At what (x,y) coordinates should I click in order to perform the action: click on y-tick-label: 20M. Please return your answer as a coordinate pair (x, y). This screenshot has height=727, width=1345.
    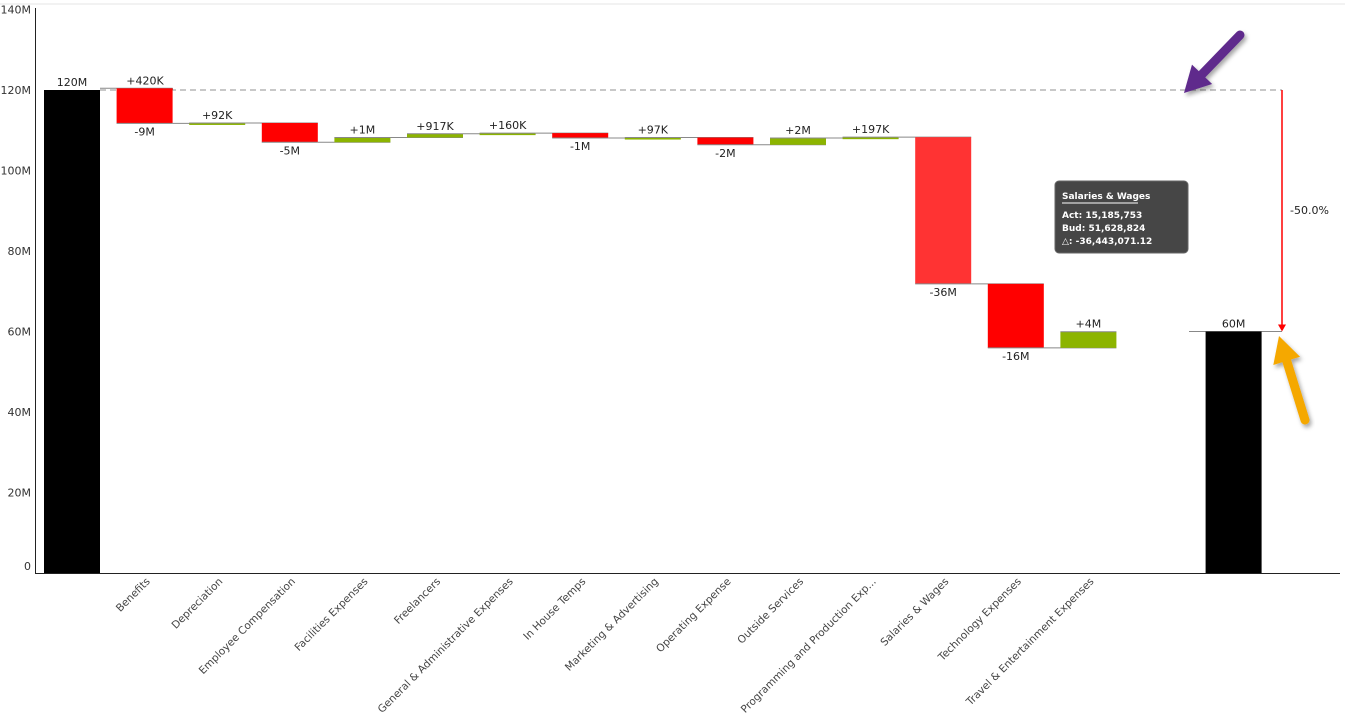
    Looking at the image, I should click on (20, 493).